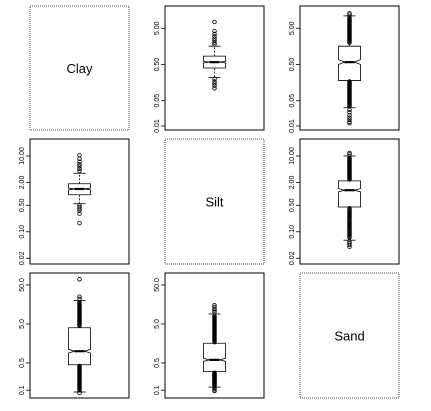 Image resolution: width=431 pixels, height=411 pixels. I want to click on panel-silt-sand: 0.02 0.10 0.50 2.00 10.00, so click(344, 201).